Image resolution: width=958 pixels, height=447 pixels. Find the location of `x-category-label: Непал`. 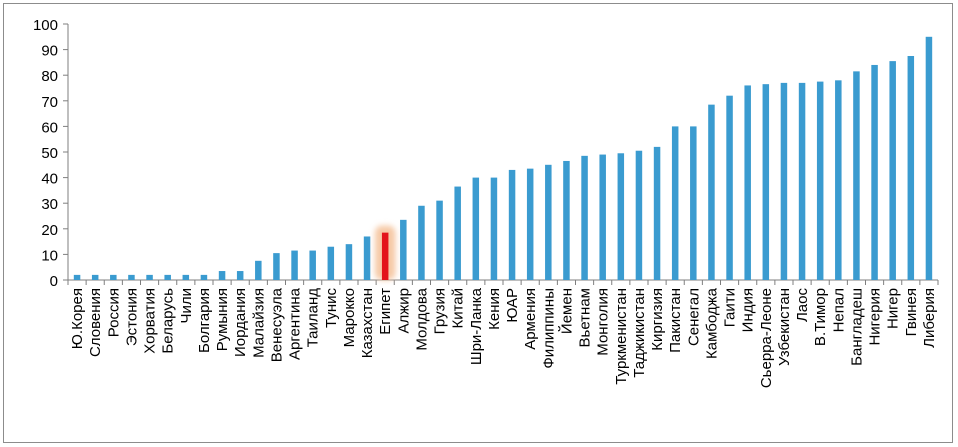

x-category-label: Непал is located at coordinates (838, 310).